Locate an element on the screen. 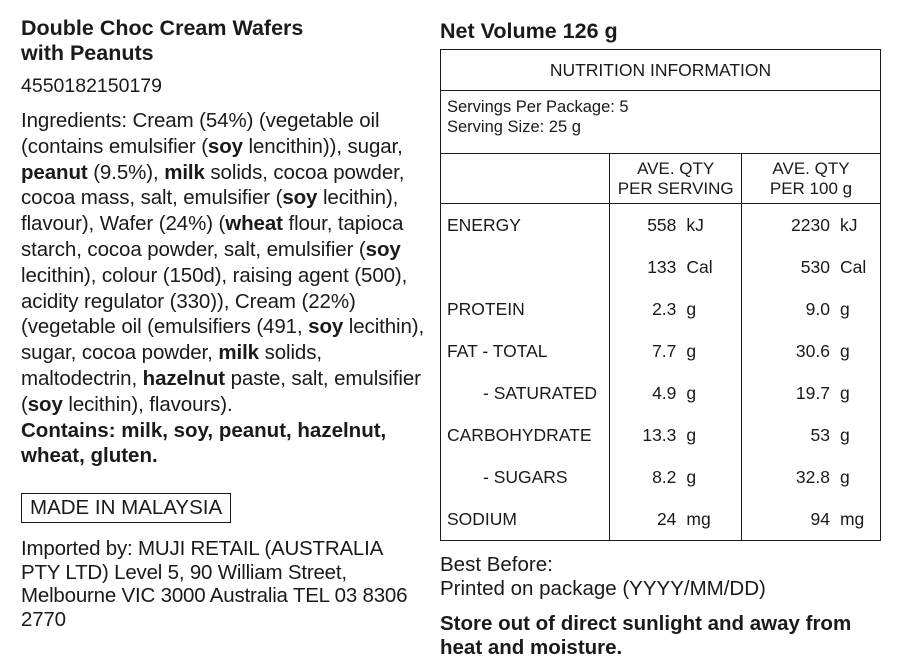 The image size is (904, 672). nutrition-heading: NUTRITION INFORMATION is located at coordinates (660, 70).